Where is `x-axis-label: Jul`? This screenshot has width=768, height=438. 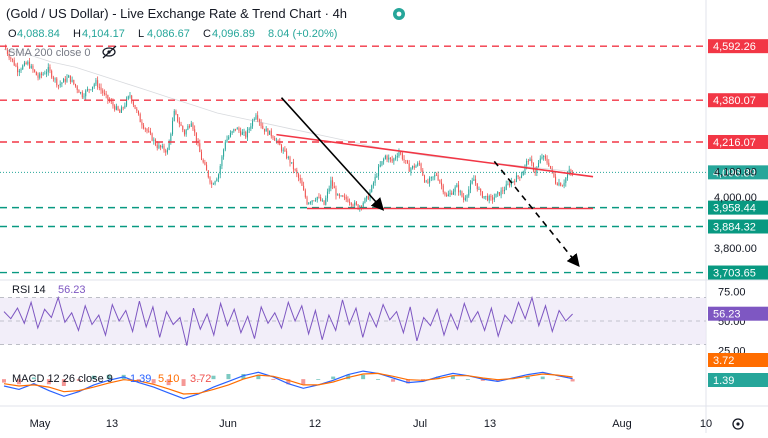
x-axis-label: Jul is located at coordinates (420, 424).